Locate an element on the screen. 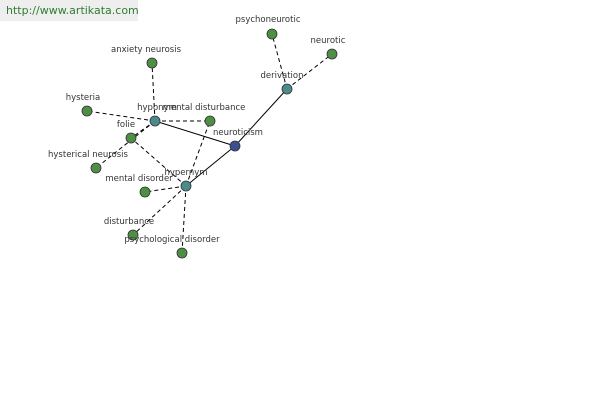 This screenshot has height=400, width=600. node-label: neuroticism is located at coordinates (238, 133).